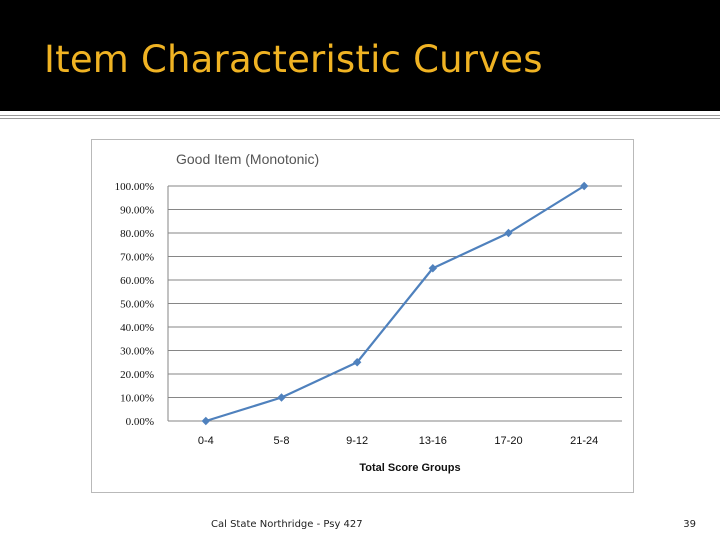 Image resolution: width=720 pixels, height=540 pixels. What do you see at coordinates (689, 524) in the screenshot?
I see `slide-page-number: 39` at bounding box center [689, 524].